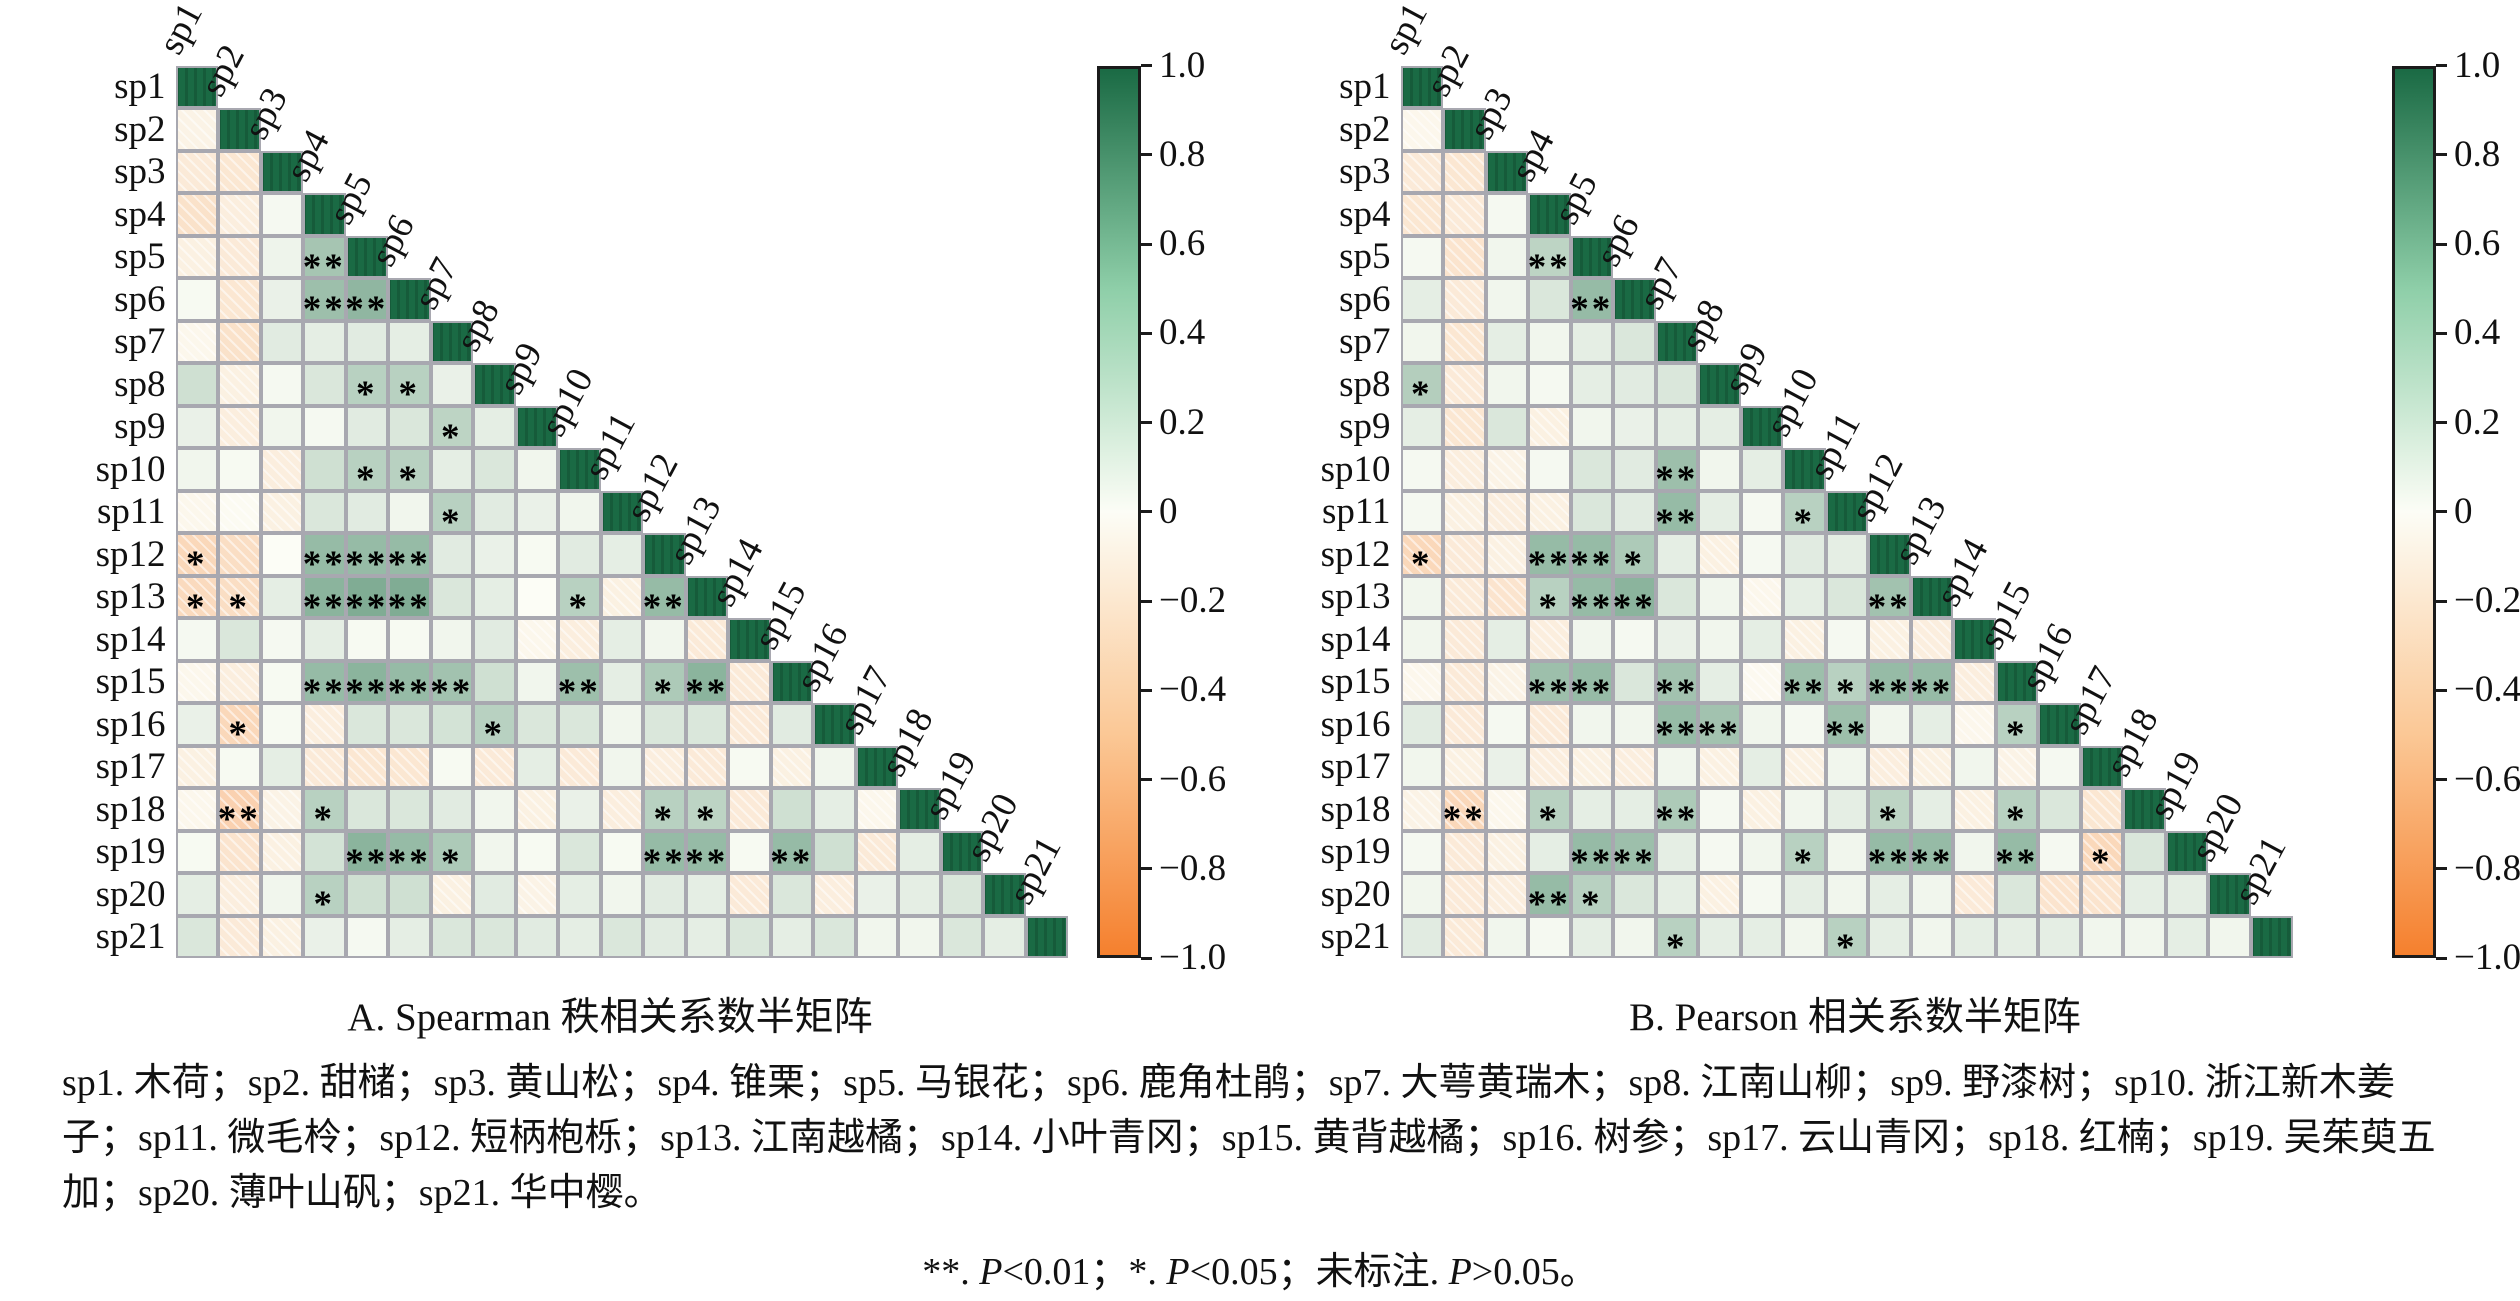  I want to click on col-label: sp11, so click(1834, 445).